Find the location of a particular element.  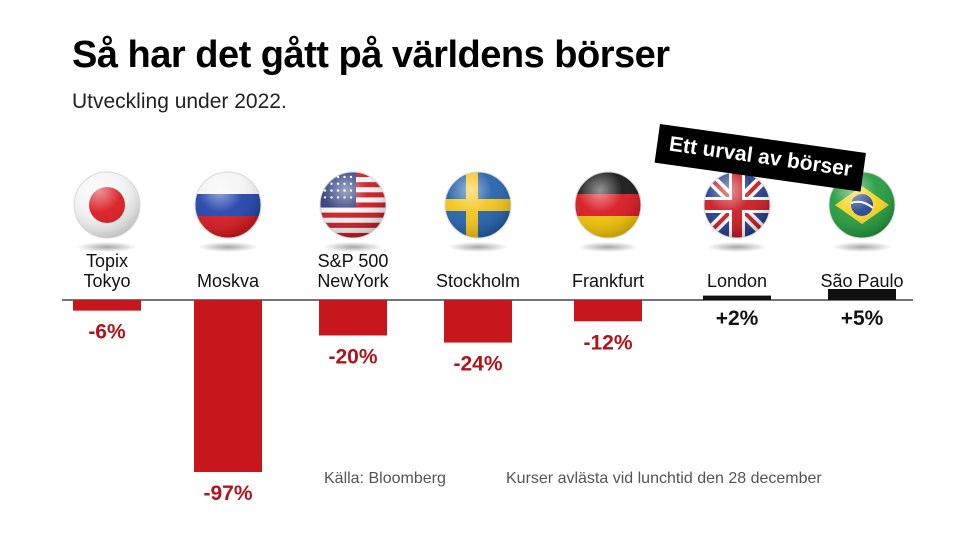

uk-flag-icon is located at coordinates (737, 211).